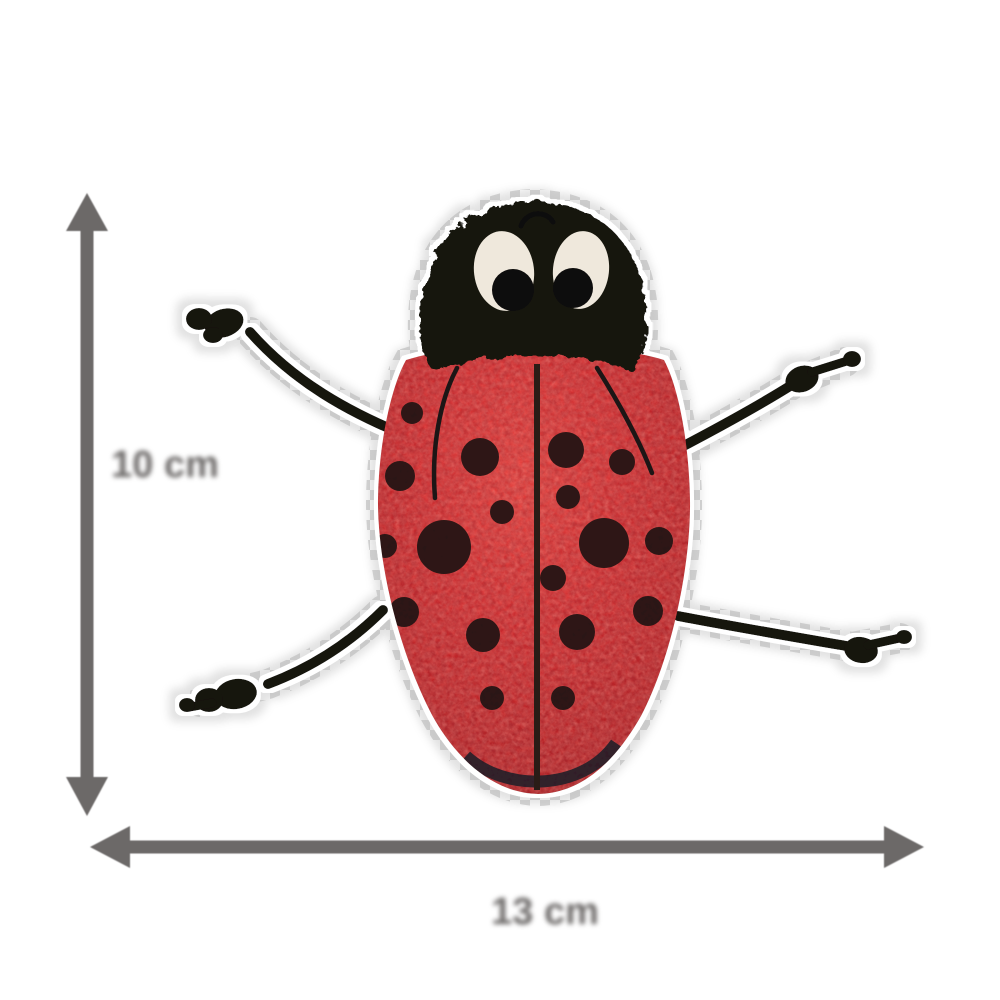 This screenshot has height=1000, width=1000. Describe the element at coordinates (545, 912) in the screenshot. I see `width-dimension-label: 13 cm` at that location.